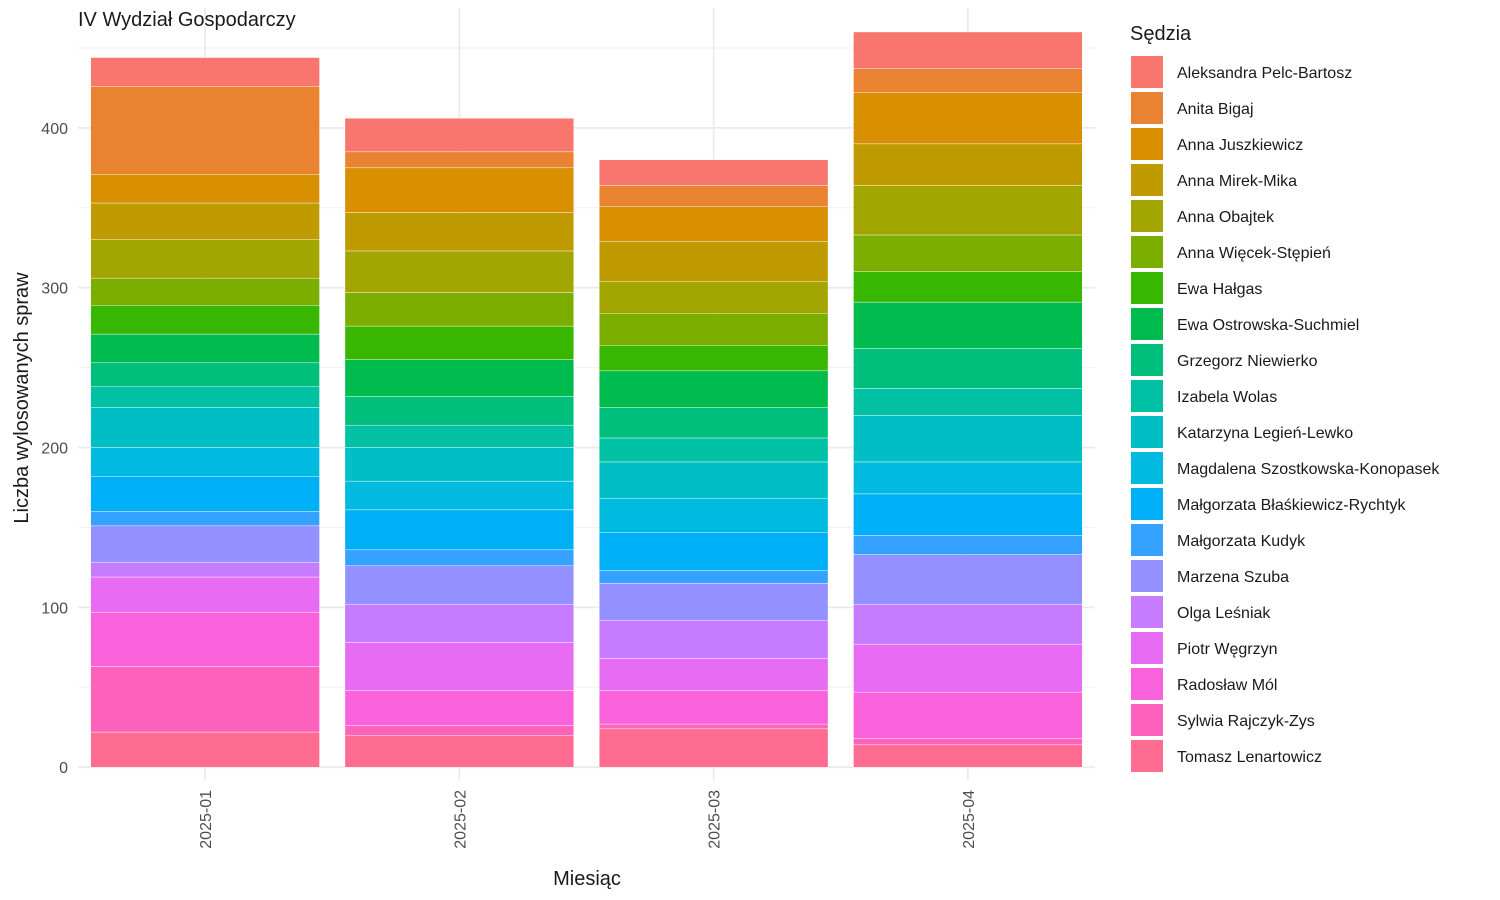  Describe the element at coordinates (1227, 397) in the screenshot. I see `legend-label: Izabela Wolas` at that location.